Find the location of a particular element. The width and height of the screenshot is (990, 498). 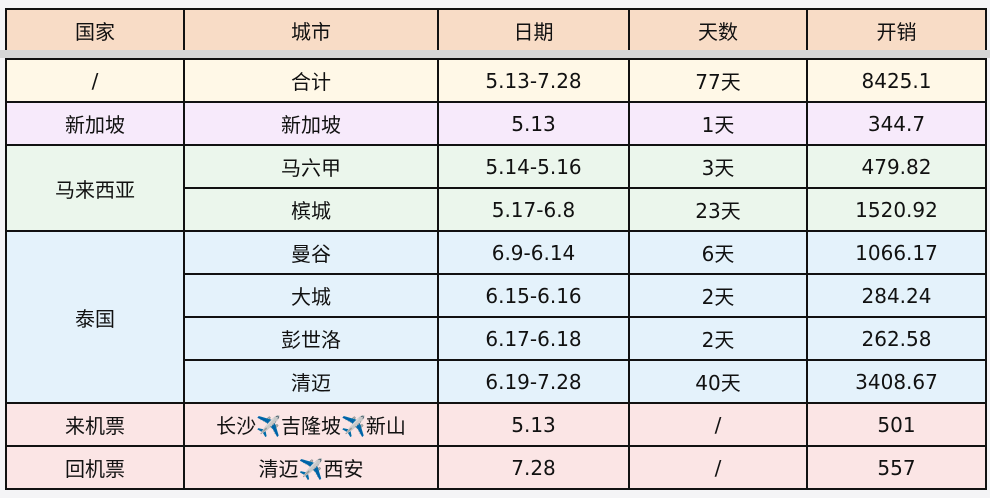

cell-cost: 284.24 is located at coordinates (896, 295).